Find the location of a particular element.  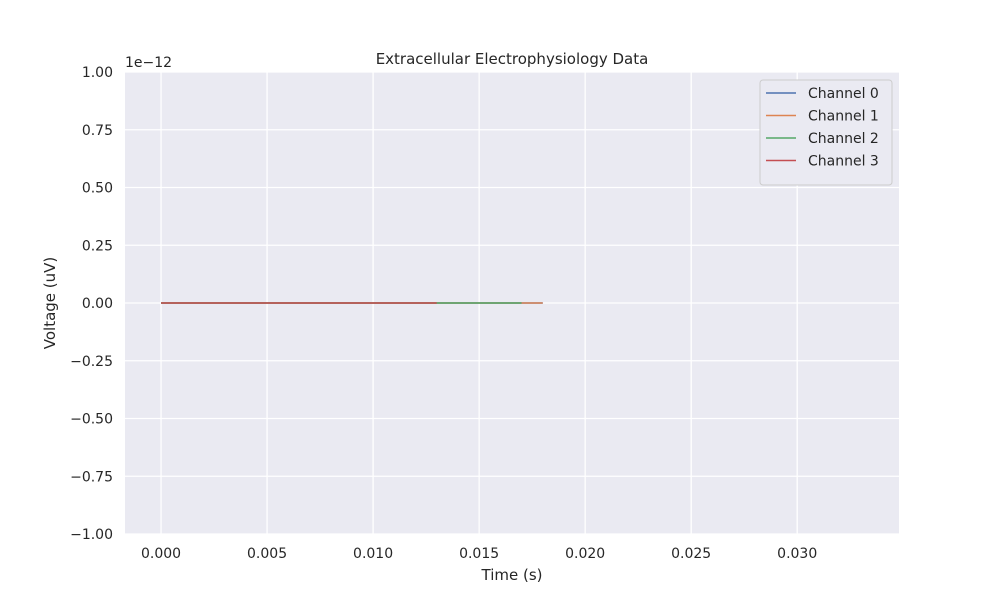

legend-label: Channel 1 is located at coordinates (843, 117).